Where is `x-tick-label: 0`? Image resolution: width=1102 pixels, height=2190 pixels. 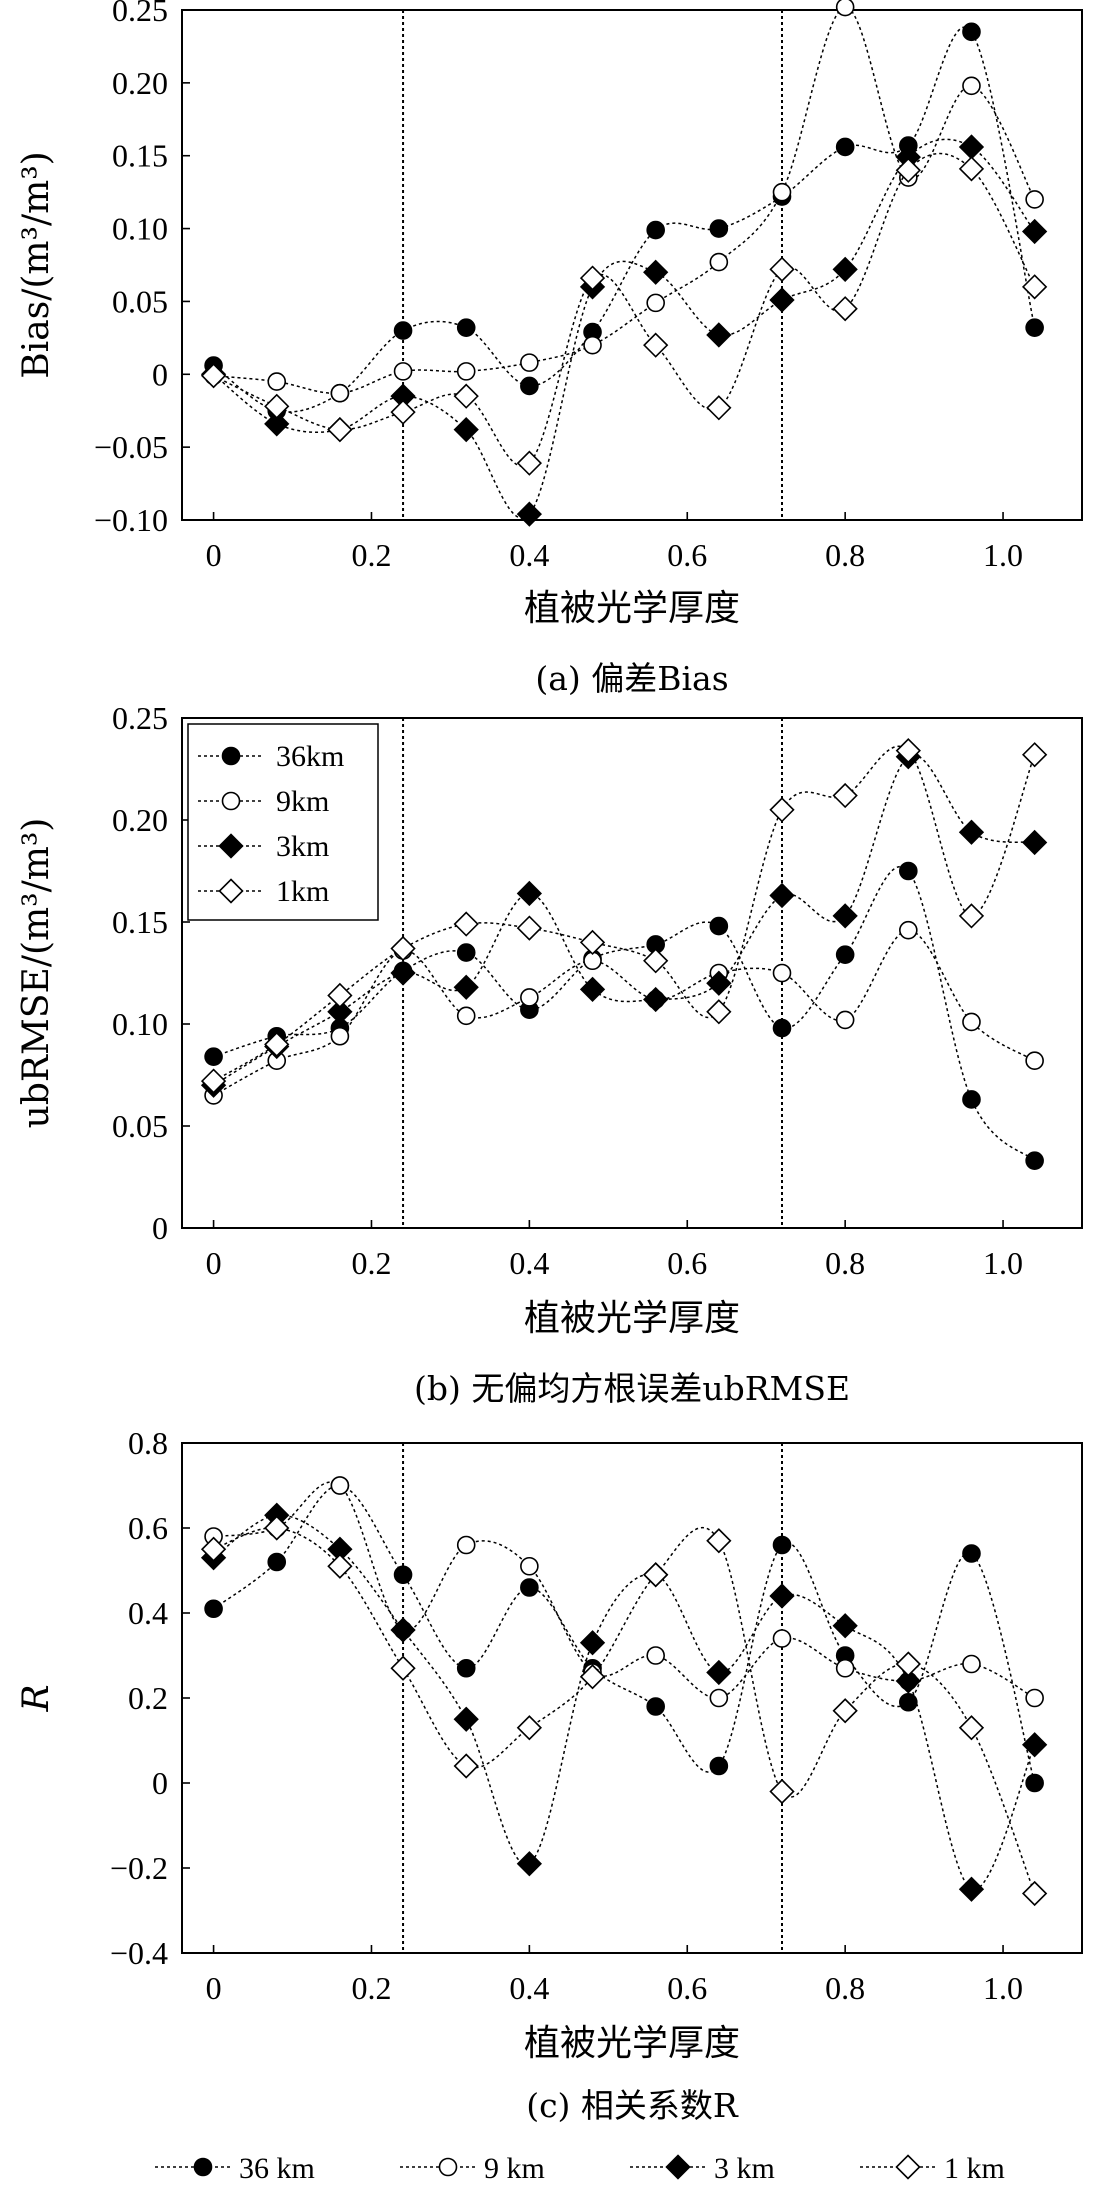 x-tick-label: 0 is located at coordinates (214, 1263).